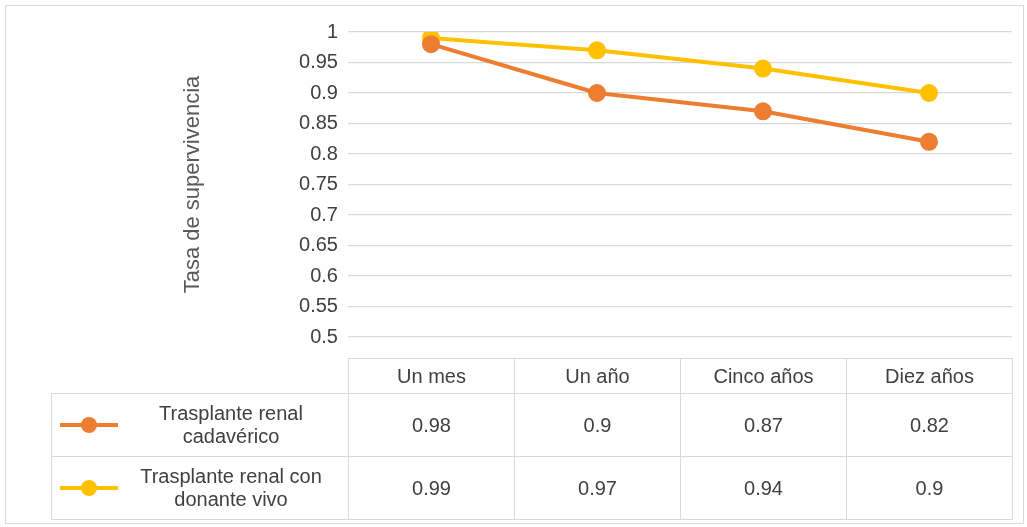 This screenshot has height=527, width=1027. What do you see at coordinates (763, 425) in the screenshot?
I see `data-label: 0.87` at bounding box center [763, 425].